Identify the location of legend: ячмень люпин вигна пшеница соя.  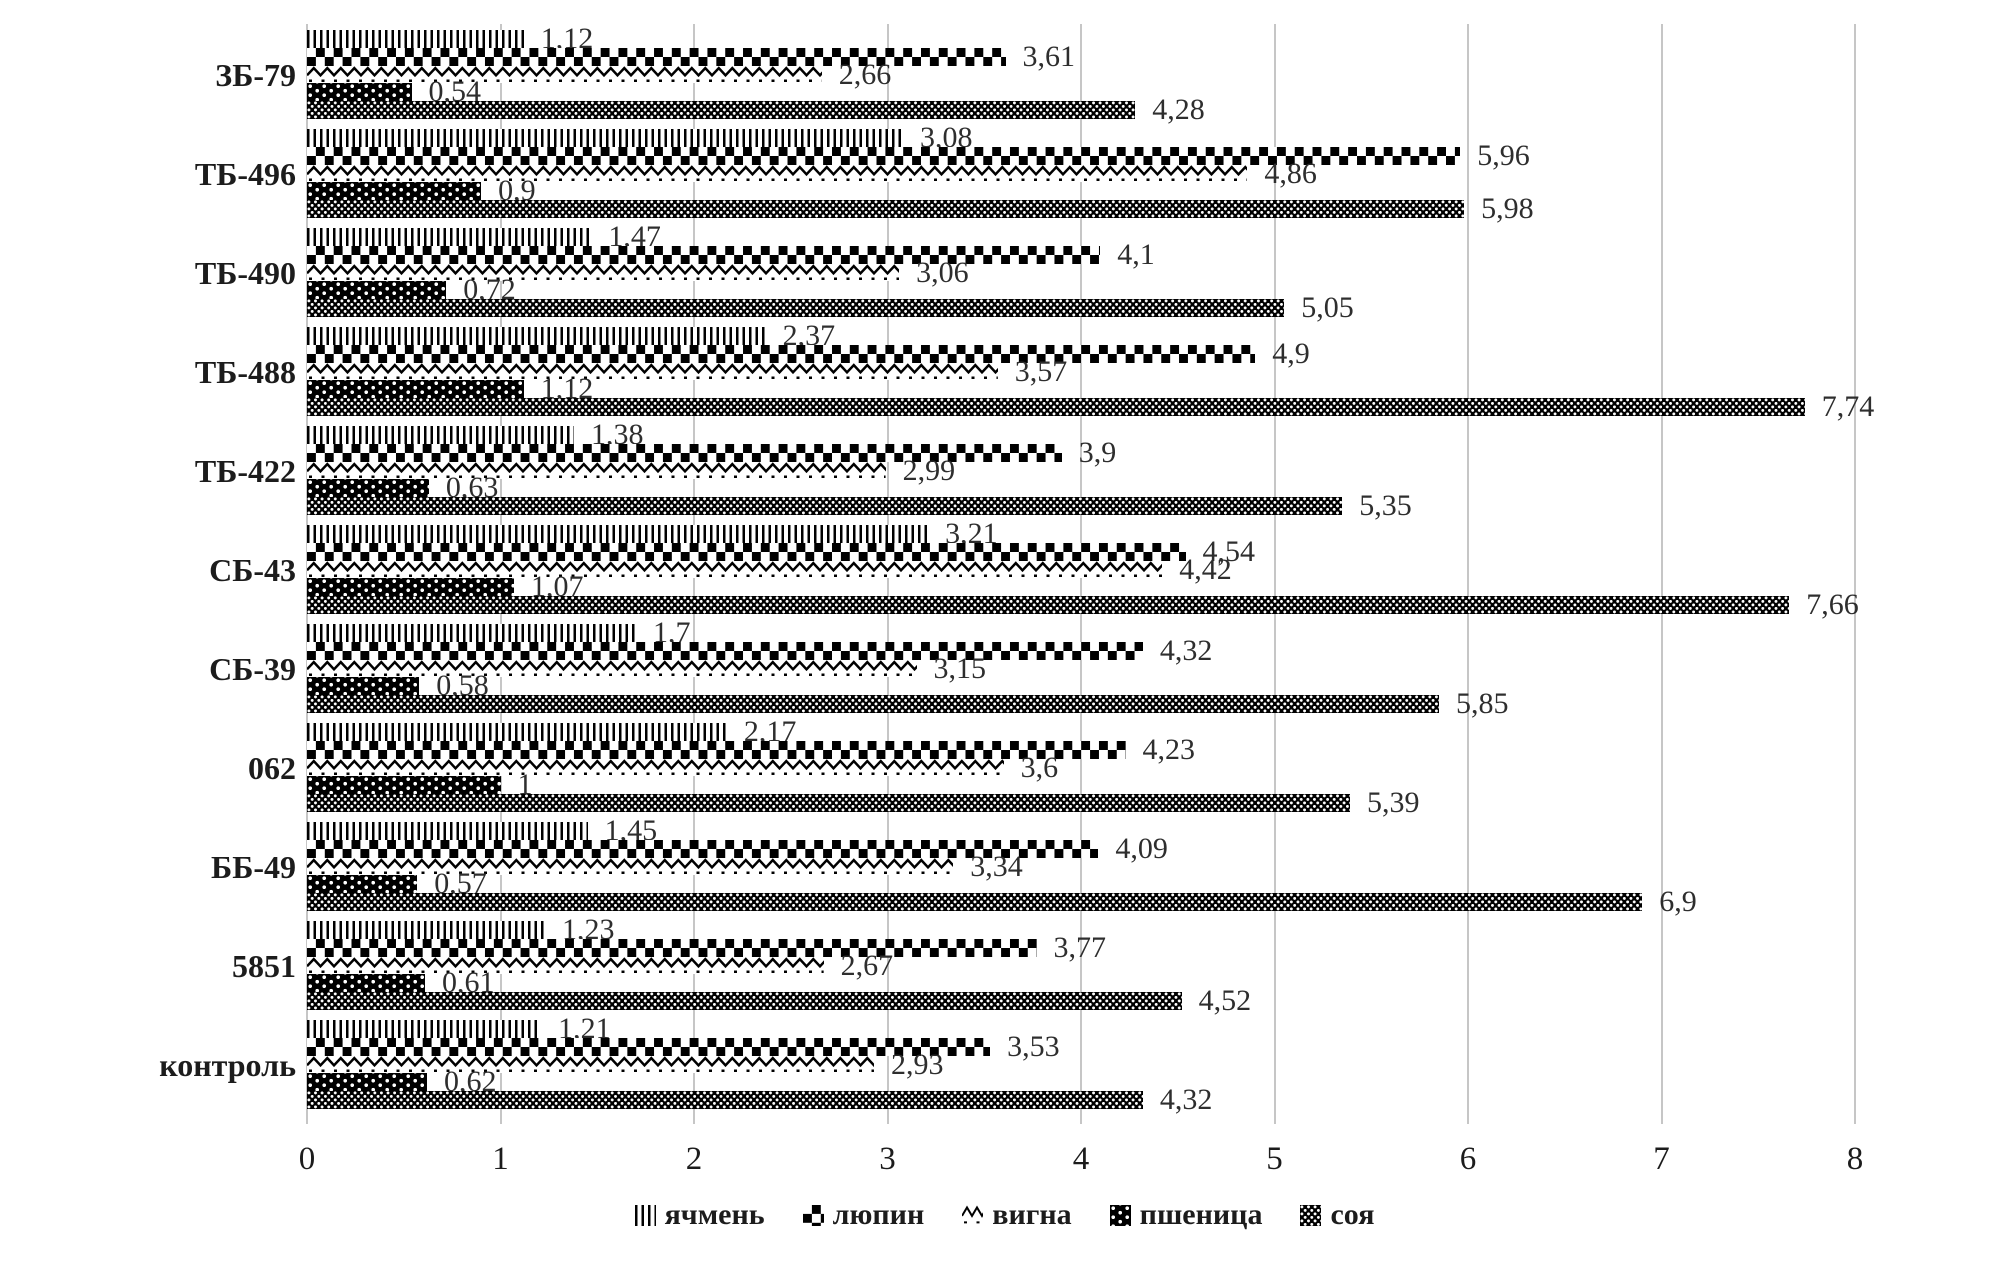
(1004, 1215).